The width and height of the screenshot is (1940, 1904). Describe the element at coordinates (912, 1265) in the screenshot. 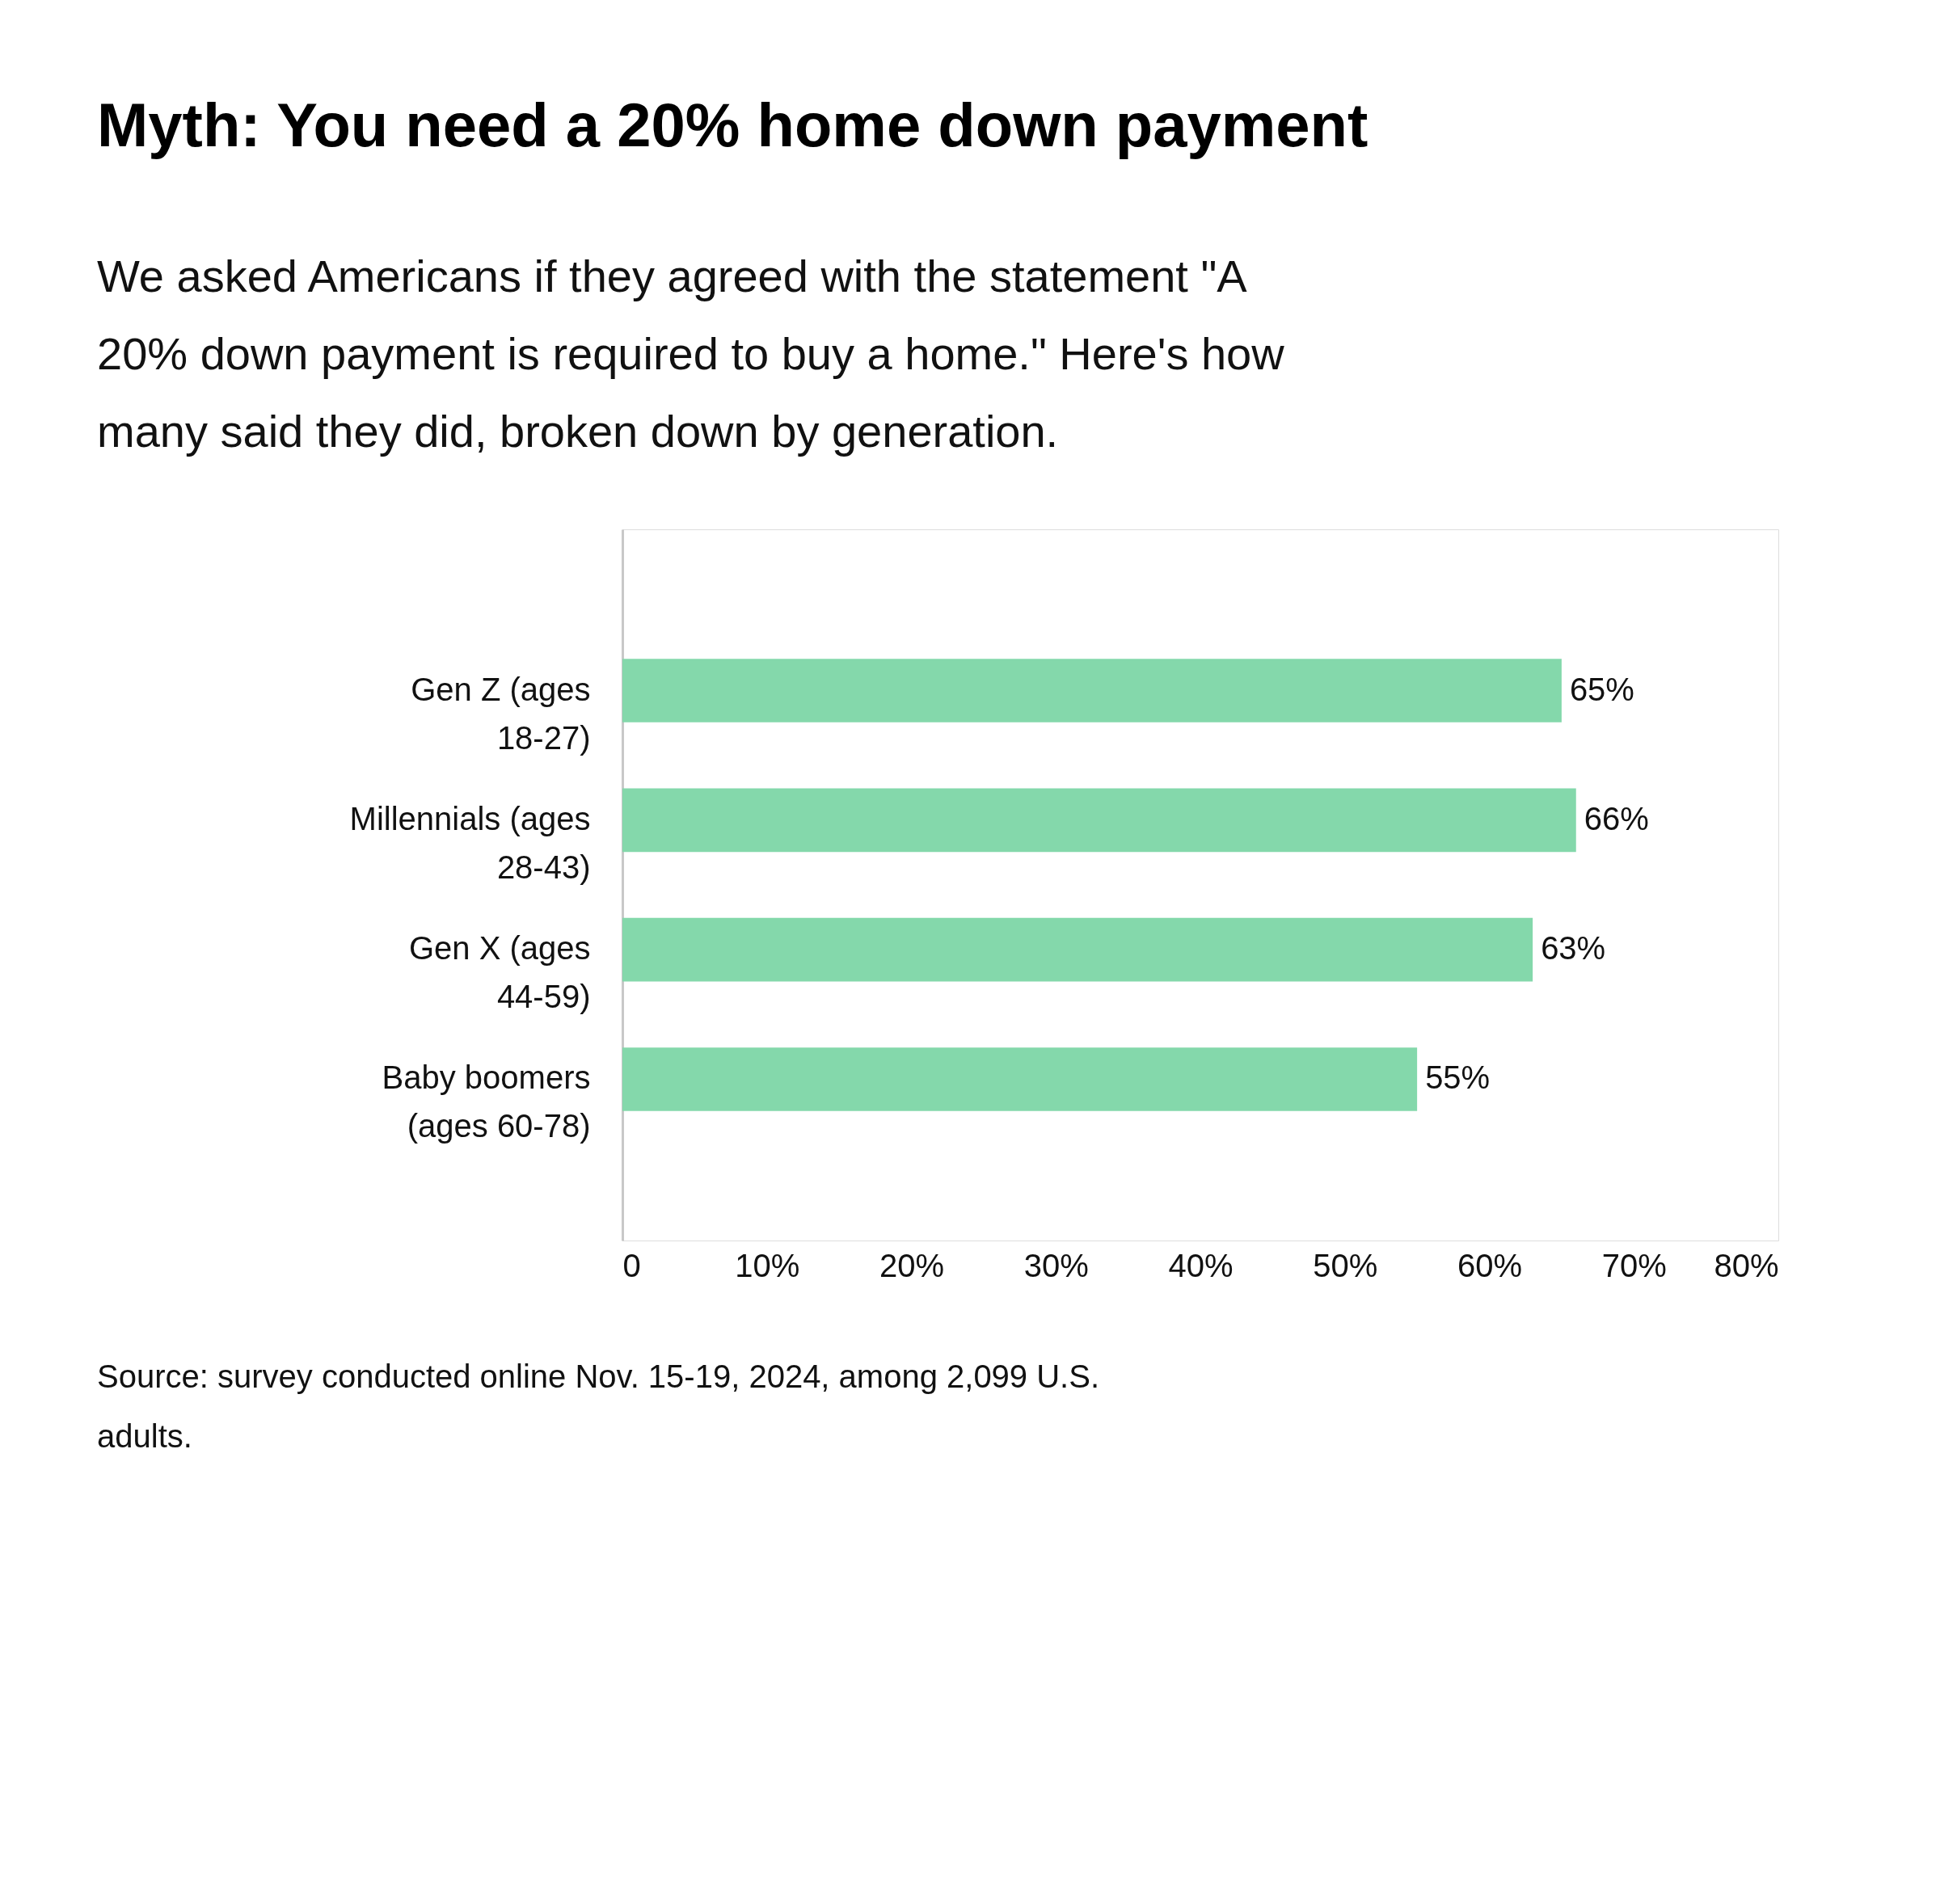

I see `x-tick-label: 20%` at that location.